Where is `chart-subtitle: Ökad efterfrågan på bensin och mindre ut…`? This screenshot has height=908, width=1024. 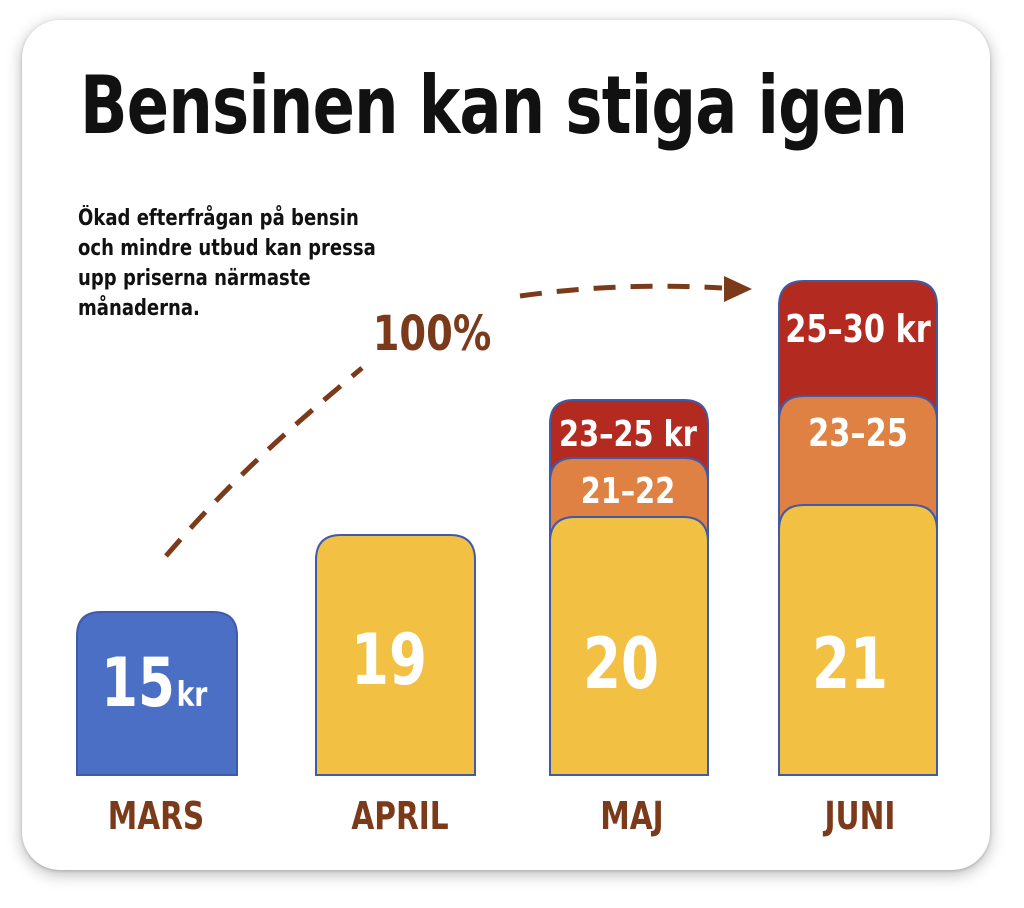
chart-subtitle: Ökad efterfrågan på bensin och mindre ut… is located at coordinates (227, 263).